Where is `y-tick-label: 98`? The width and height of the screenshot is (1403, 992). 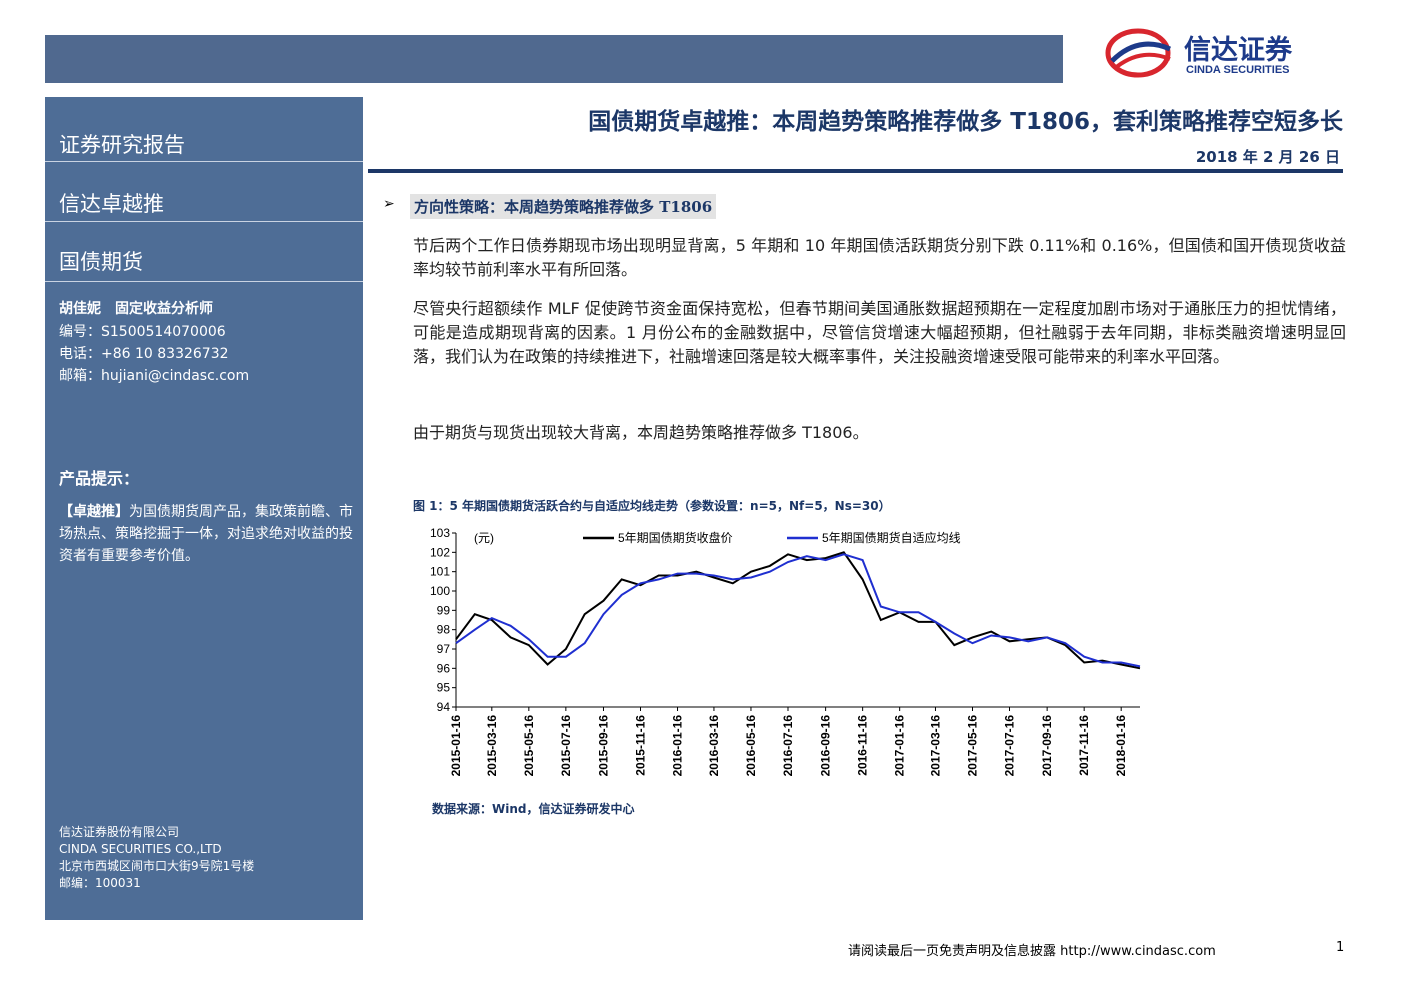
y-tick-label: 98 is located at coordinates (444, 630).